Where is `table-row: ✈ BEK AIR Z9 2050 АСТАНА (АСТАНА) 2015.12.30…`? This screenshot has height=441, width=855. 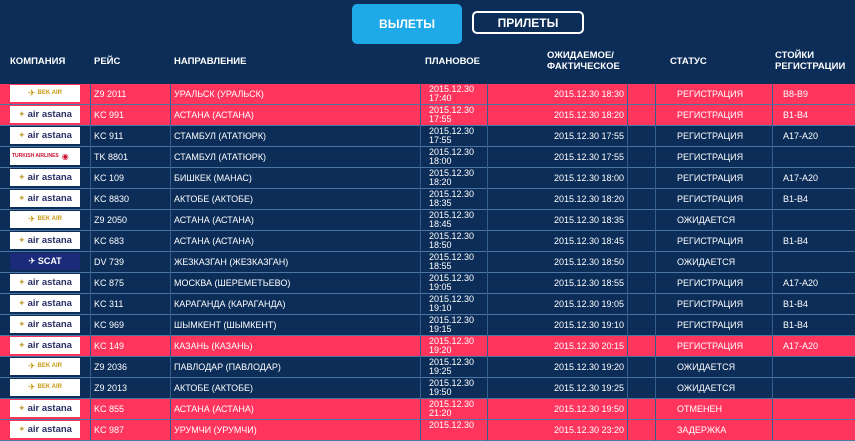
table-row: ✈ BEK AIR Z9 2050 АСТАНА (АСТАНА) 2015.12.30… is located at coordinates (427, 220).